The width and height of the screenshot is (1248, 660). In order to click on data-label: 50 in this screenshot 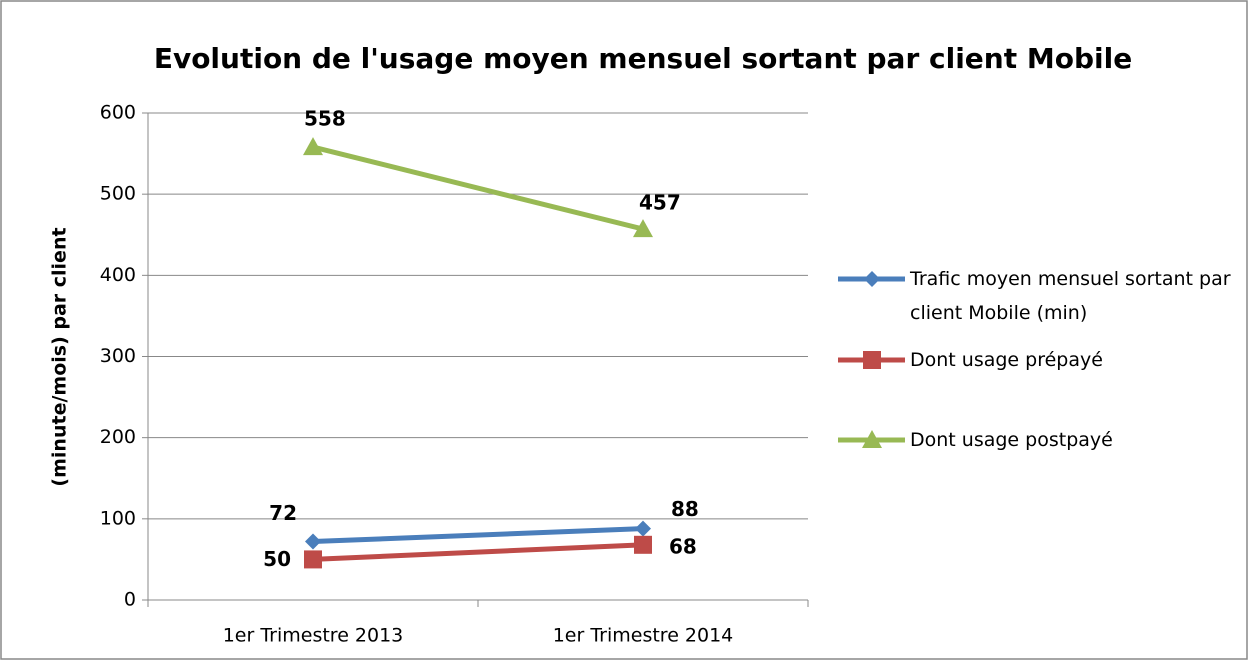, I will do `click(277, 559)`.